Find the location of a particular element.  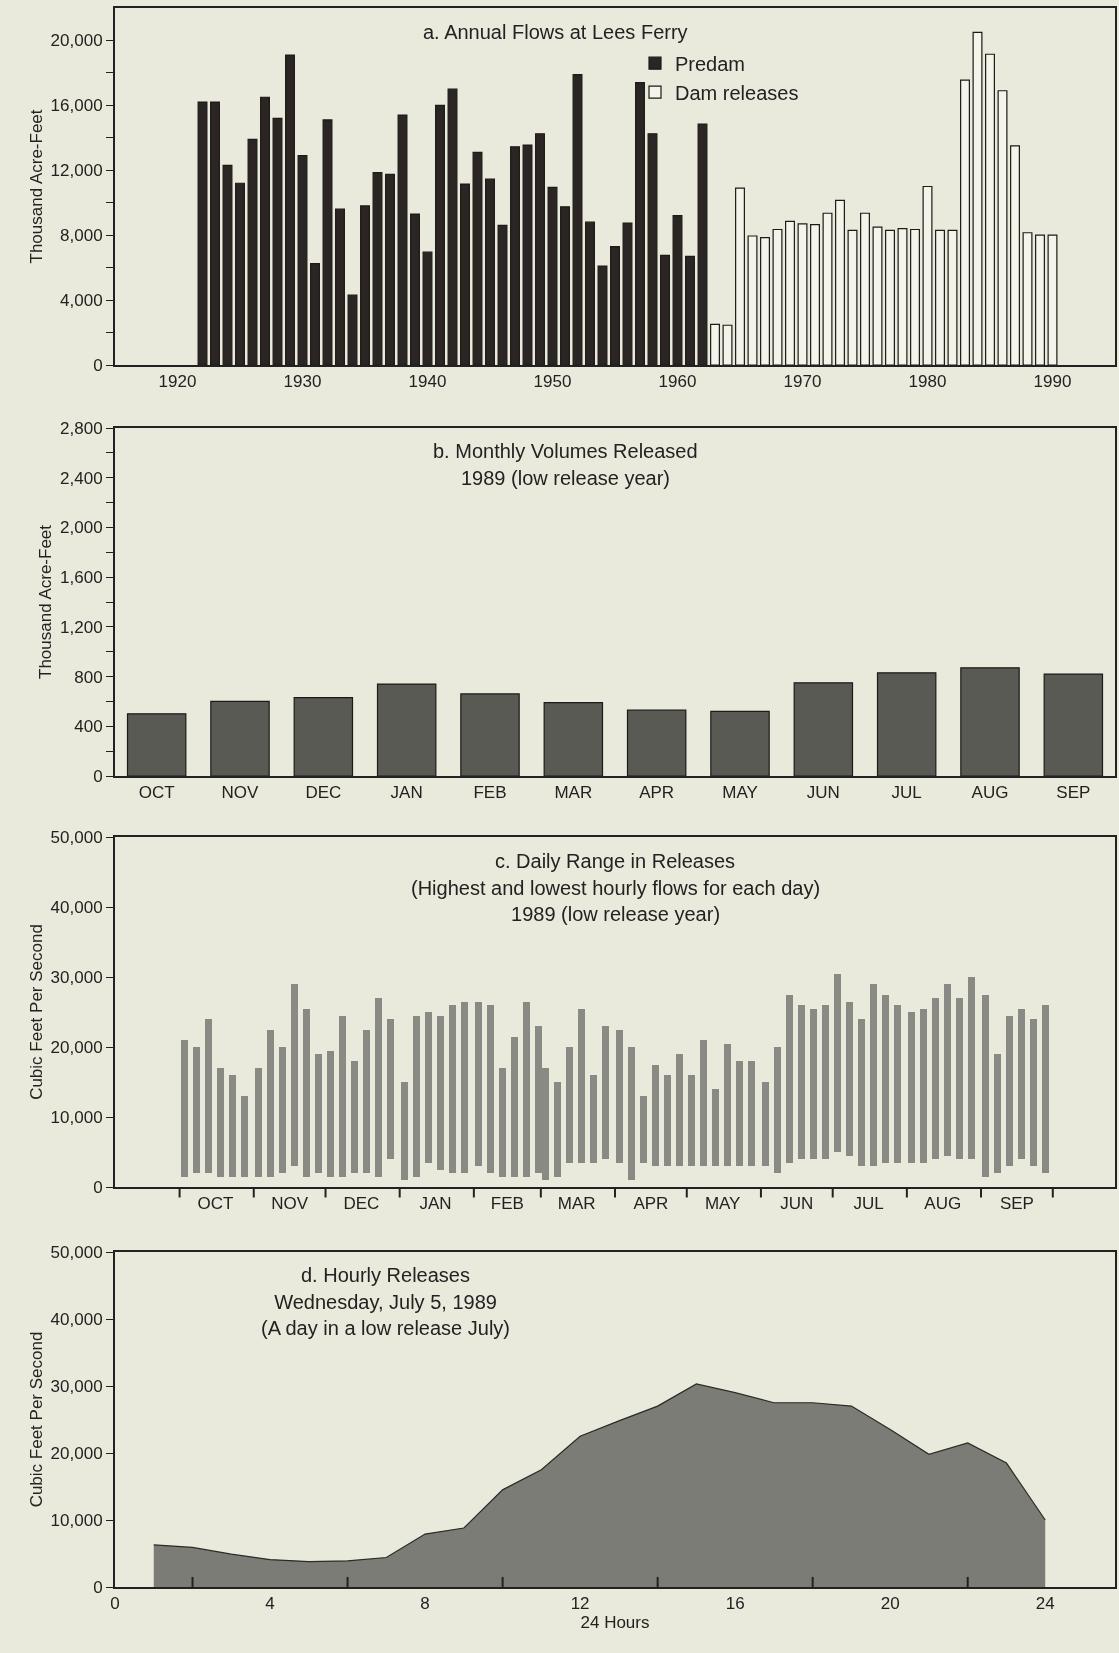

x-tick-label: 1940 is located at coordinates (427, 382).